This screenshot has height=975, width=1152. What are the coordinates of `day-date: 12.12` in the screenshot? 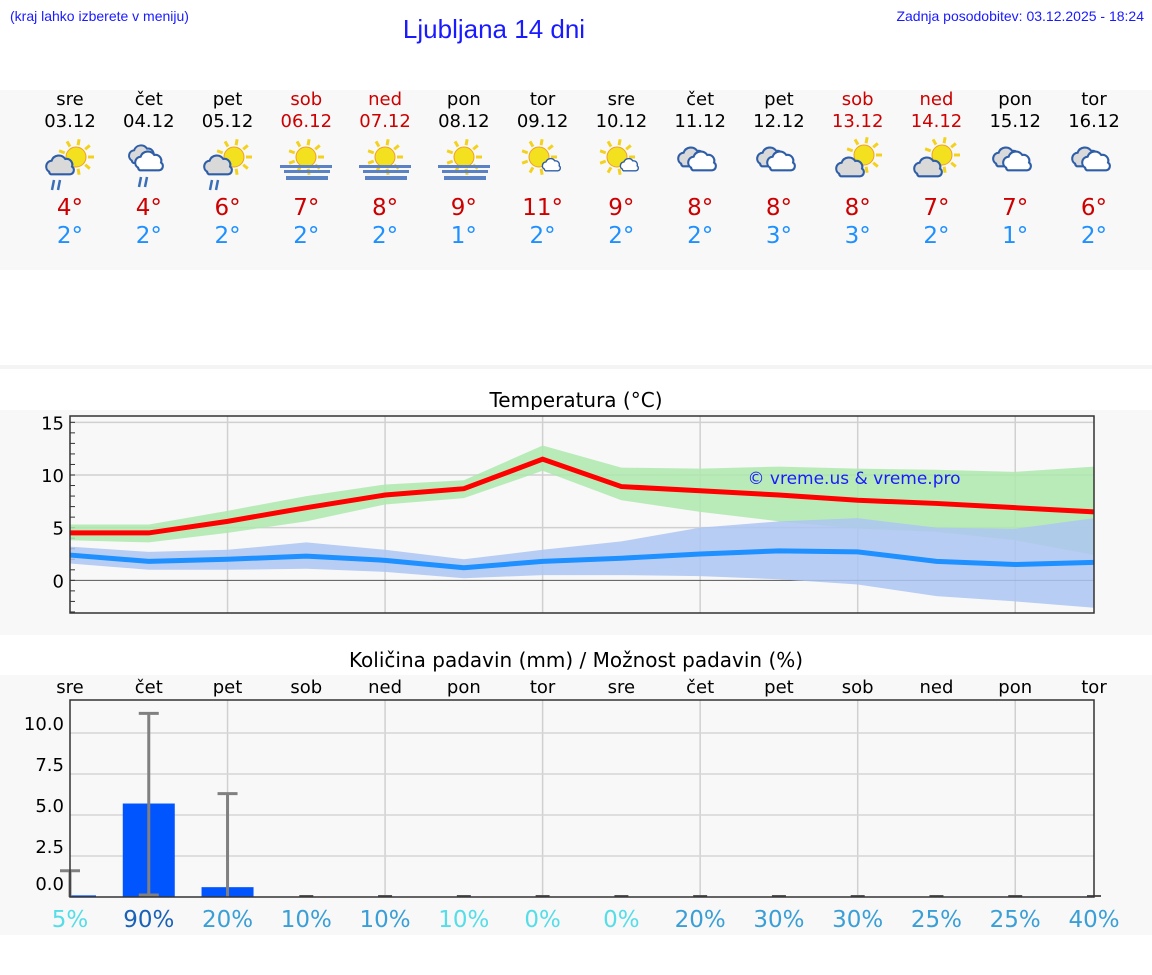 It's located at (779, 121).